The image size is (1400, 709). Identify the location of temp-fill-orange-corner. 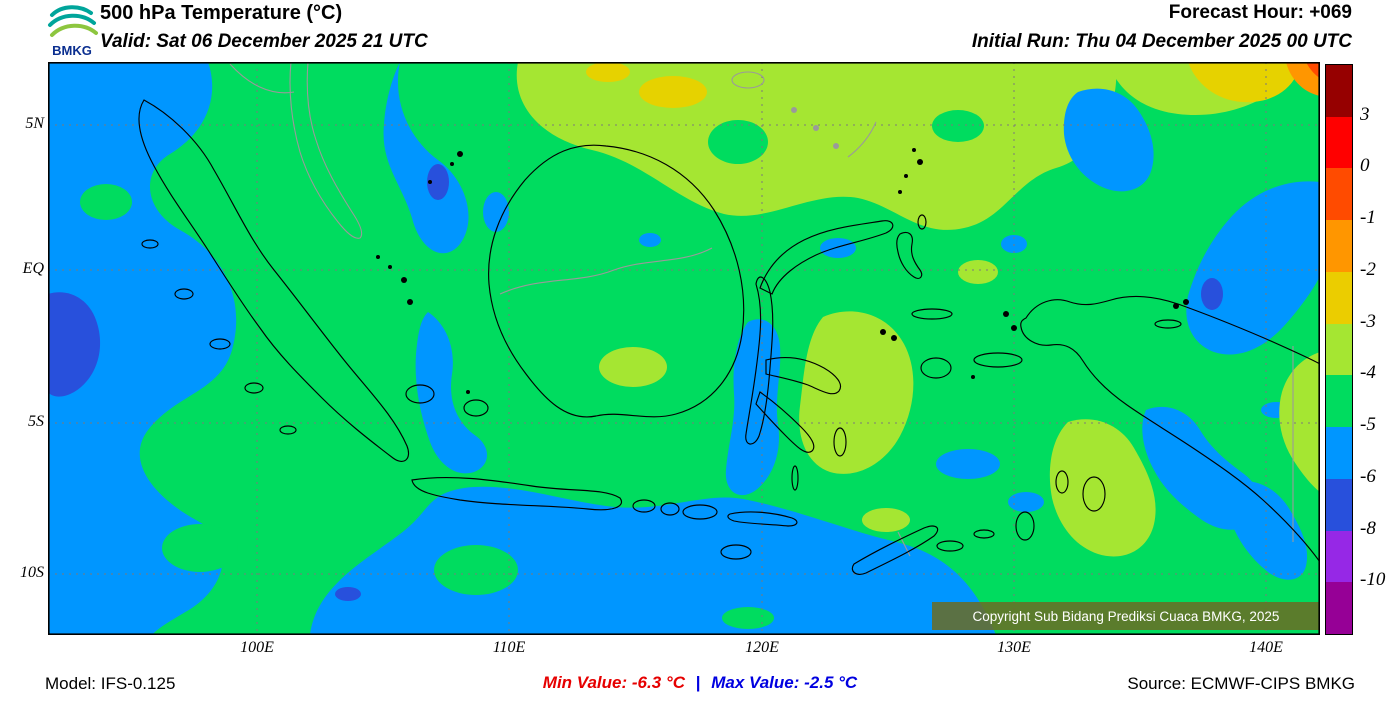
(1303, 79).